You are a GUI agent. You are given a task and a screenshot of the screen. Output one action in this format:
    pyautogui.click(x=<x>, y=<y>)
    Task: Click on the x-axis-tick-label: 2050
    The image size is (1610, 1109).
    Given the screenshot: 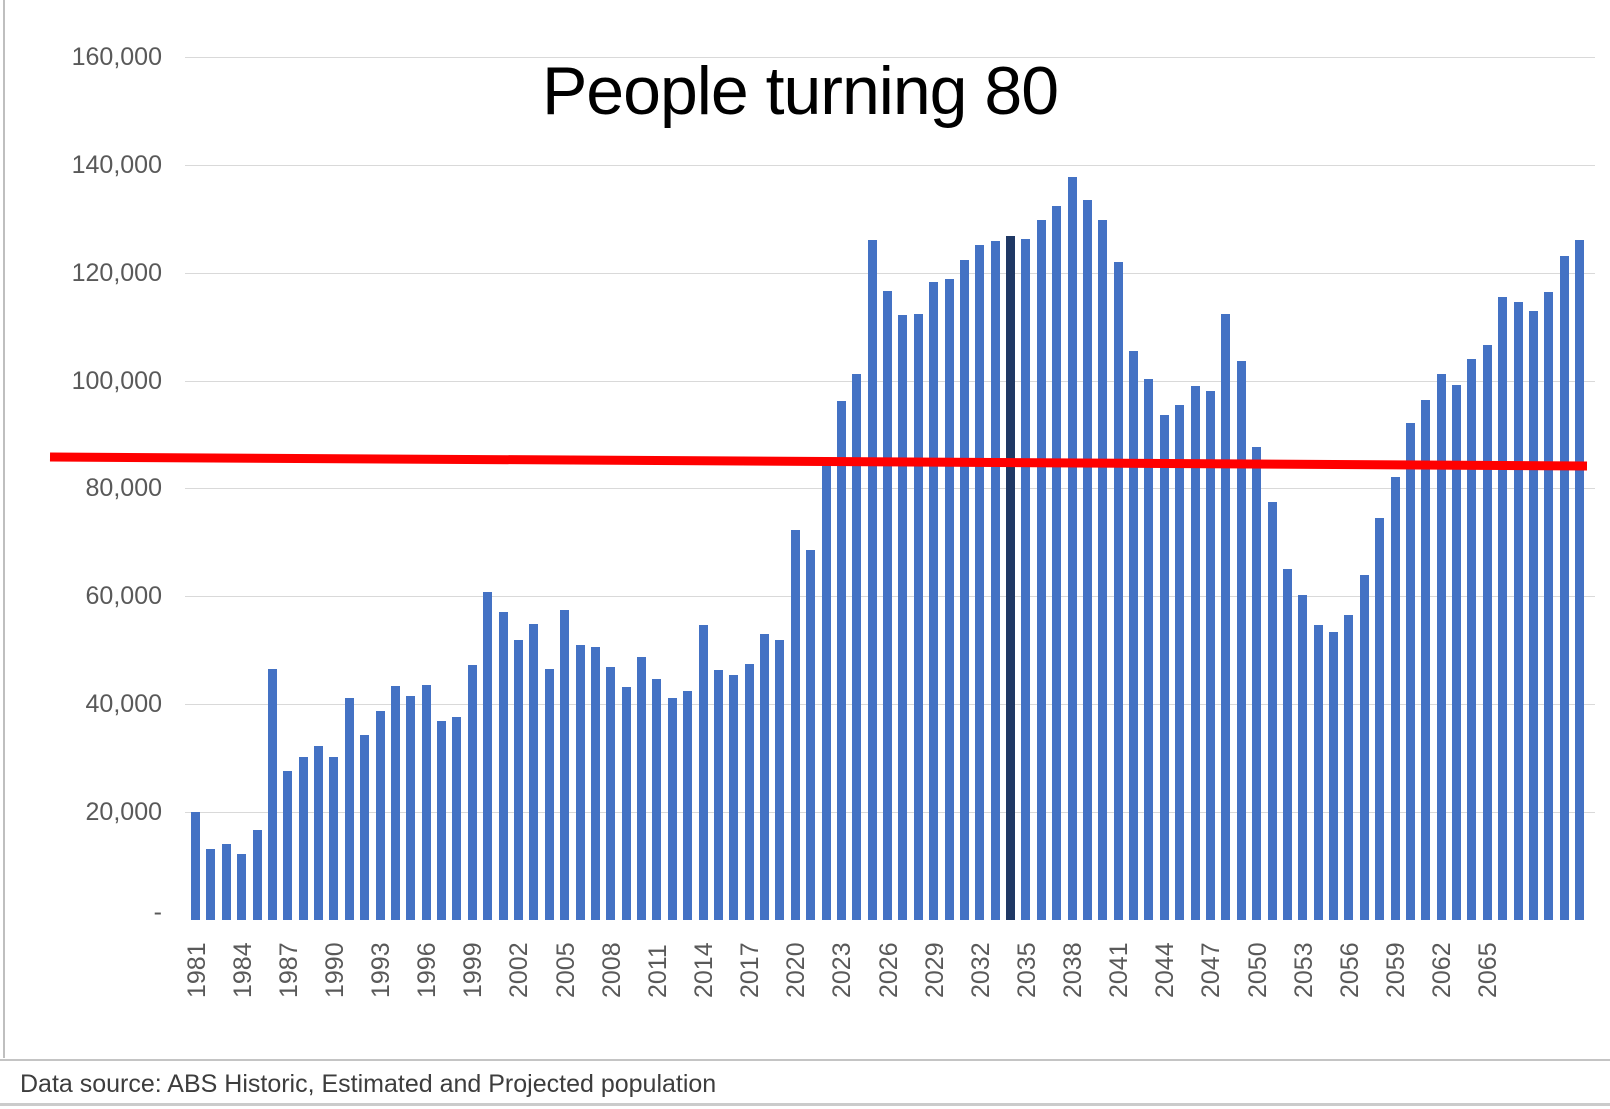 What is the action you would take?
    pyautogui.click(x=1257, y=970)
    